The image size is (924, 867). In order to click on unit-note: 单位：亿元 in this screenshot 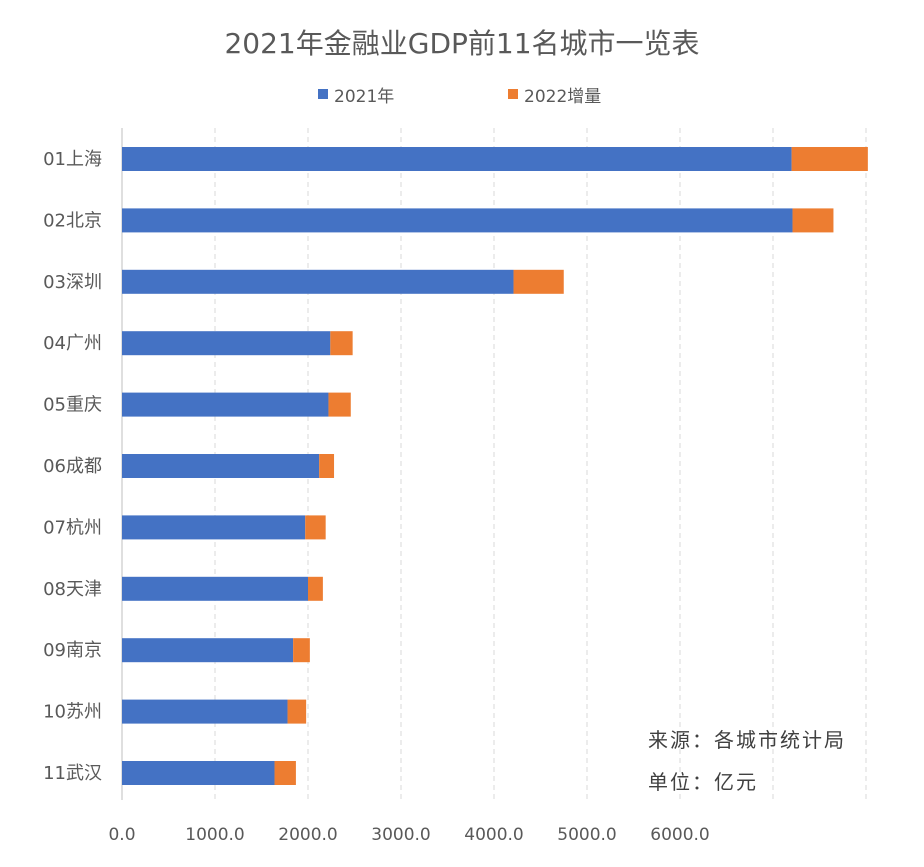, I will do `click(703, 782)`.